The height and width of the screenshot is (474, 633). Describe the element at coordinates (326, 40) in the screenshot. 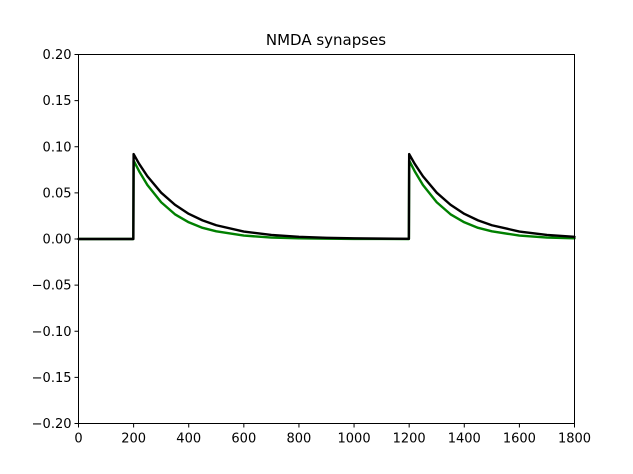

I see `chart-title: NMDA synapses` at that location.